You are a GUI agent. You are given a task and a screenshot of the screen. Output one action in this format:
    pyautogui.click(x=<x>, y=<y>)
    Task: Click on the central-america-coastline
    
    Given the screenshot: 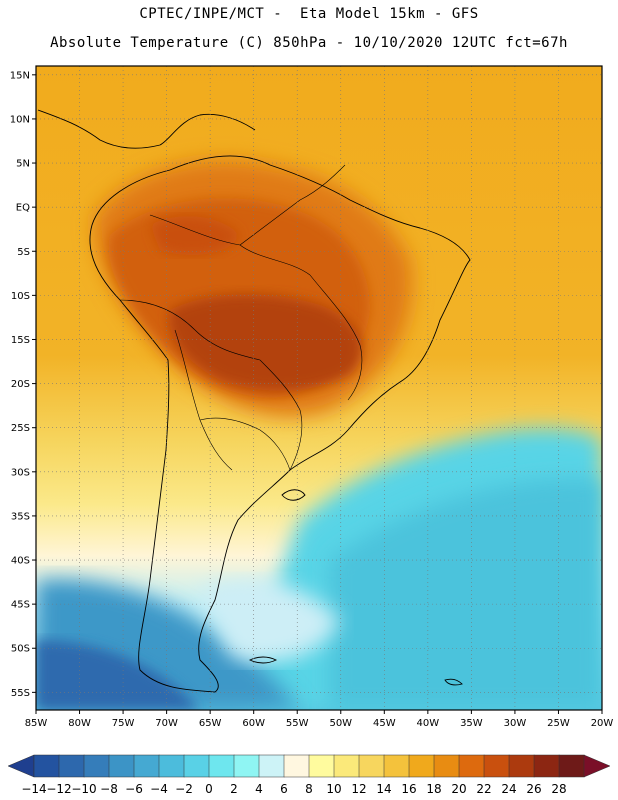 What is the action you would take?
    pyautogui.click(x=146, y=129)
    